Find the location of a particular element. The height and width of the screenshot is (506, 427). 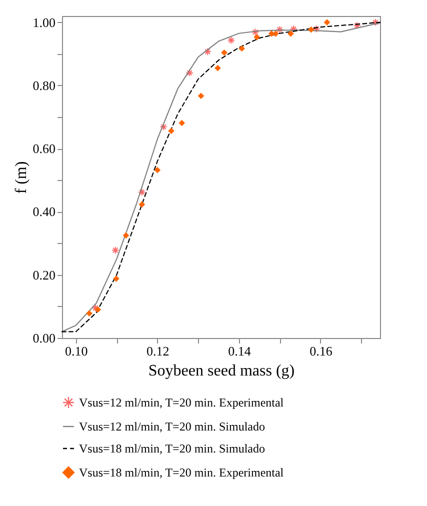

x-tick-label: 0.10 is located at coordinates (76, 351).